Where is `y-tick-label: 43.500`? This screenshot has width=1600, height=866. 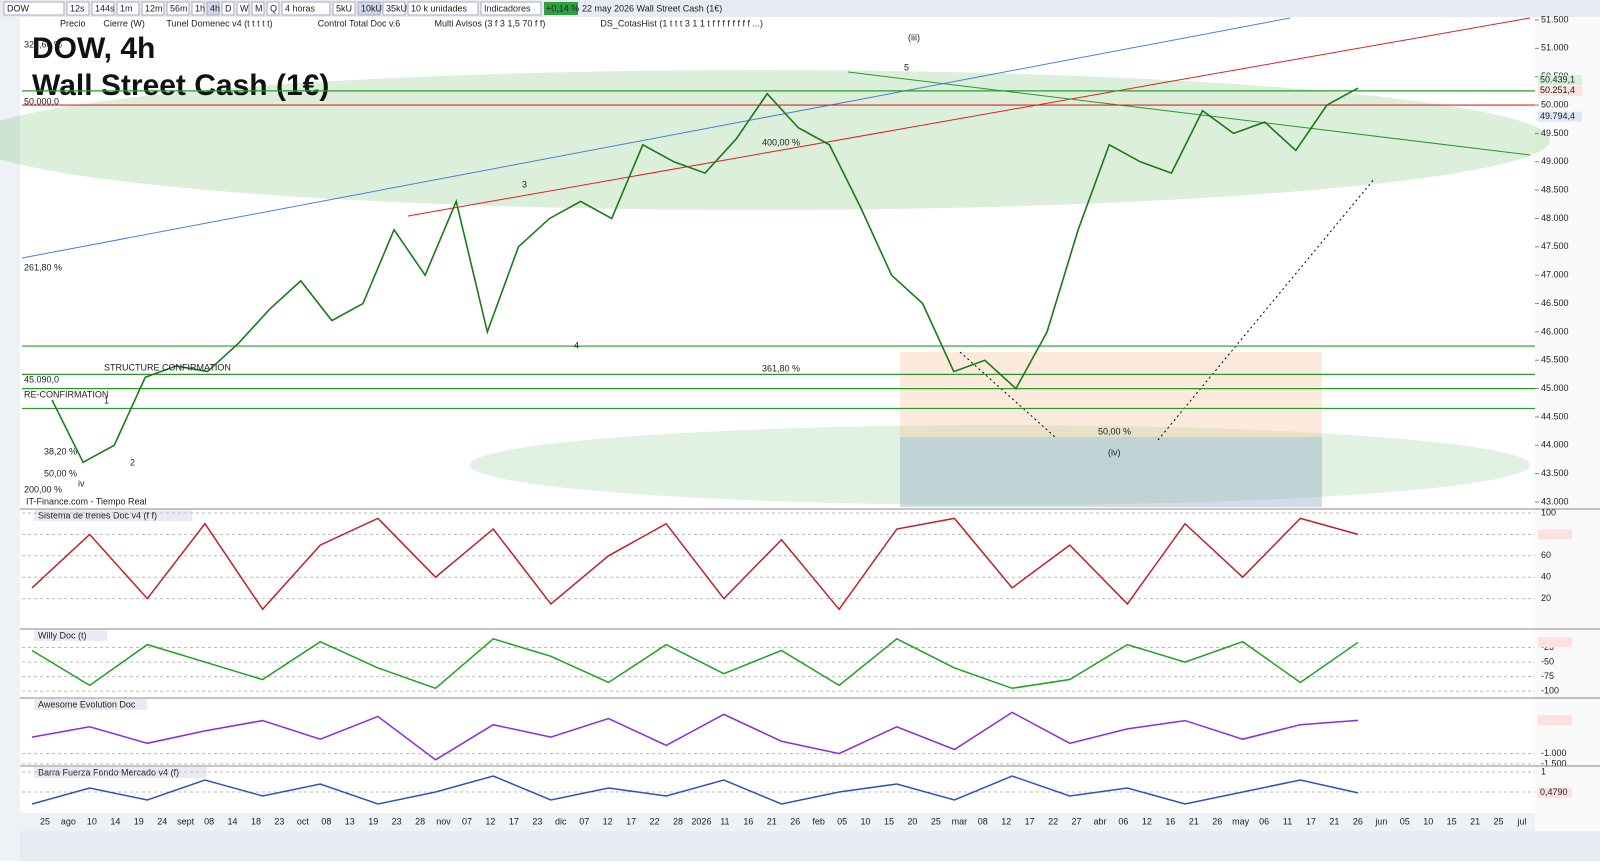
y-tick-label: 43.500 is located at coordinates (1555, 473).